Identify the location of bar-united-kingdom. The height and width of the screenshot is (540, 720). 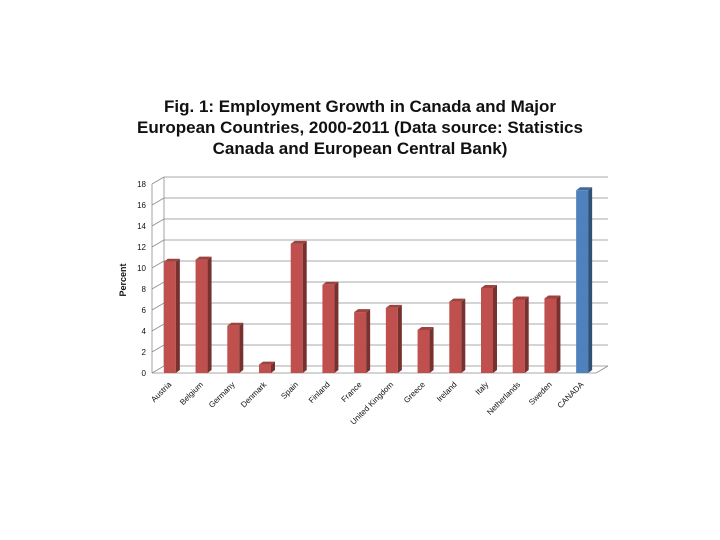
(393, 338).